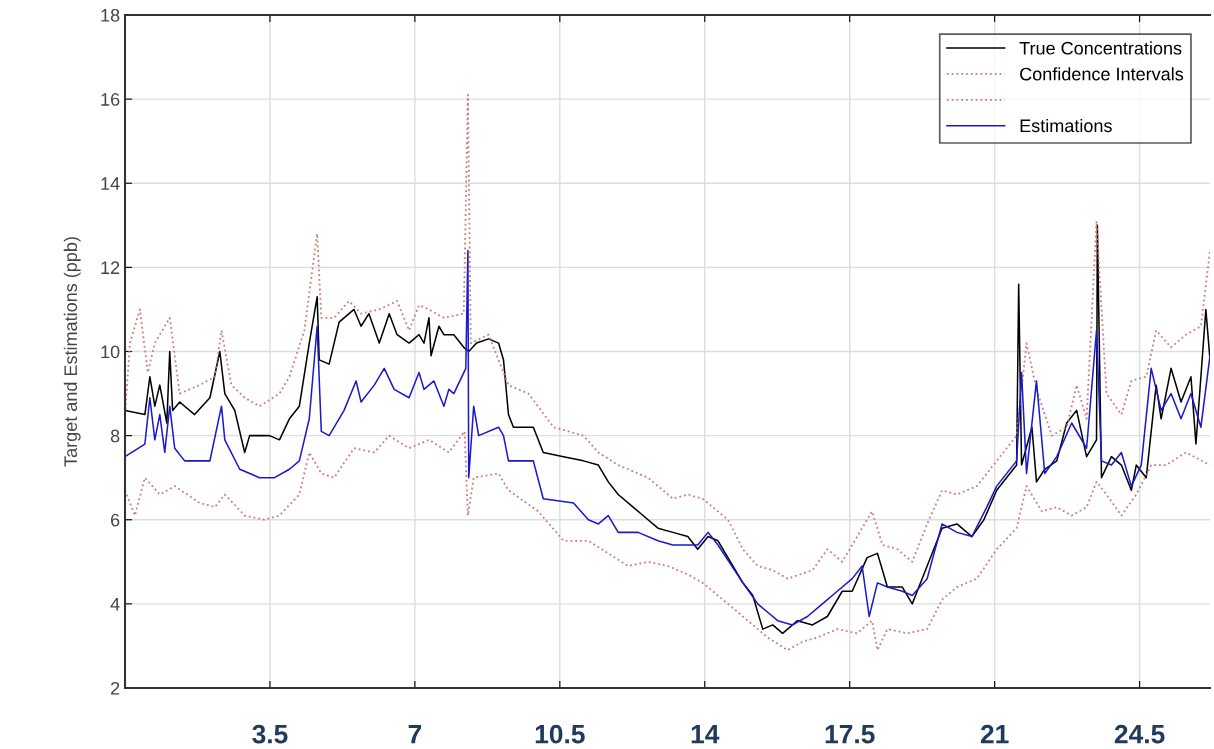  I want to click on y-tick-label: 6, so click(115, 520).